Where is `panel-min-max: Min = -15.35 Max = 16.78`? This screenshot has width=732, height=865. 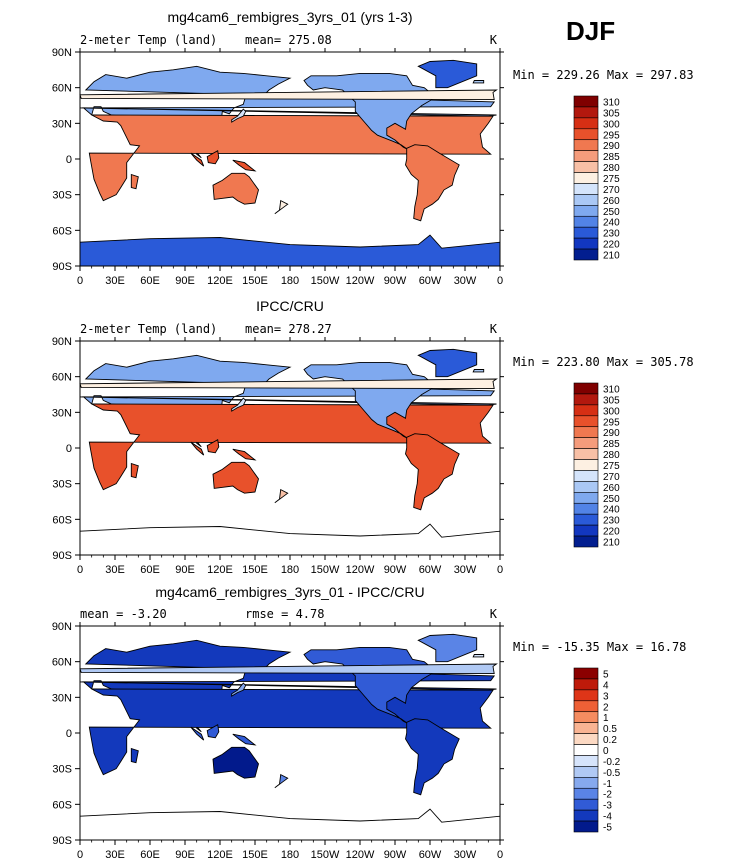
panel-min-max: Min = -15.35 Max = 16.78 is located at coordinates (599, 647).